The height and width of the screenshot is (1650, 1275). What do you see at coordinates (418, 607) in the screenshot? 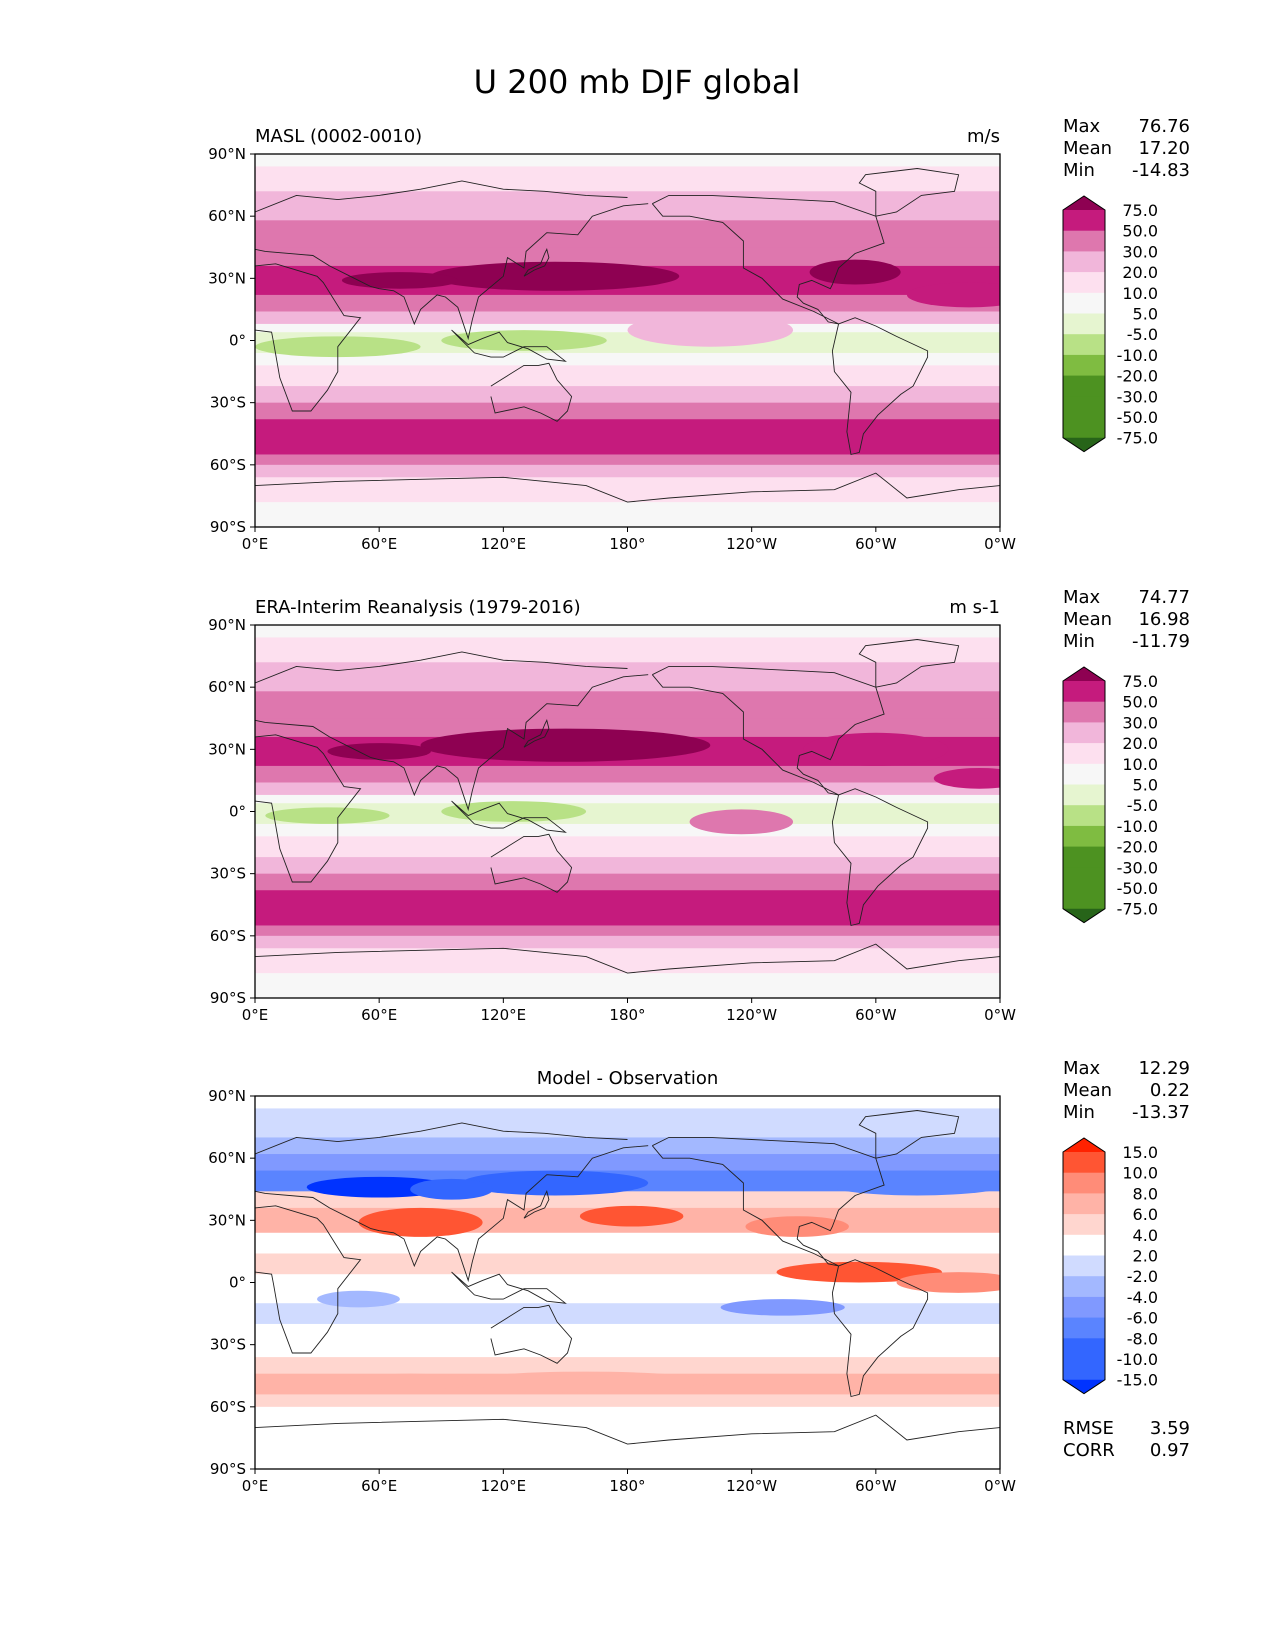
I see `panel-left-title: ERA-Interim Reanalysis (1979-2016)` at bounding box center [418, 607].